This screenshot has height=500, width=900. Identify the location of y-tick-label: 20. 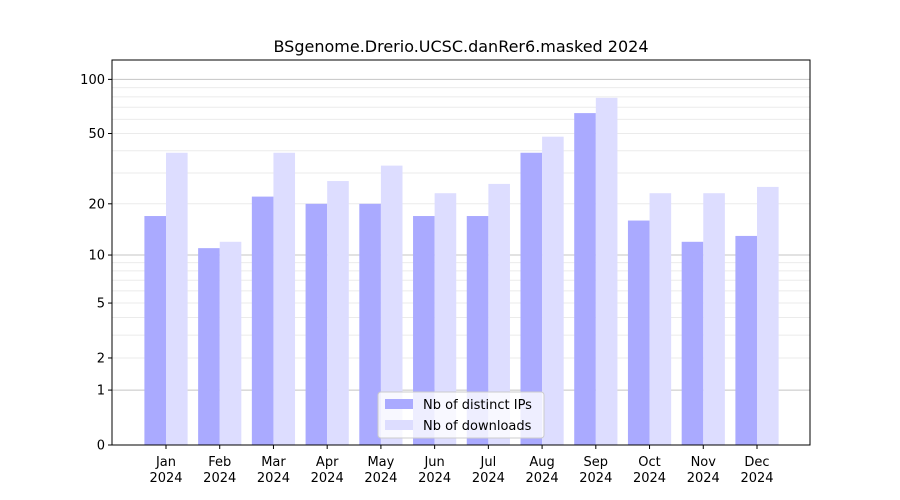
(96, 204).